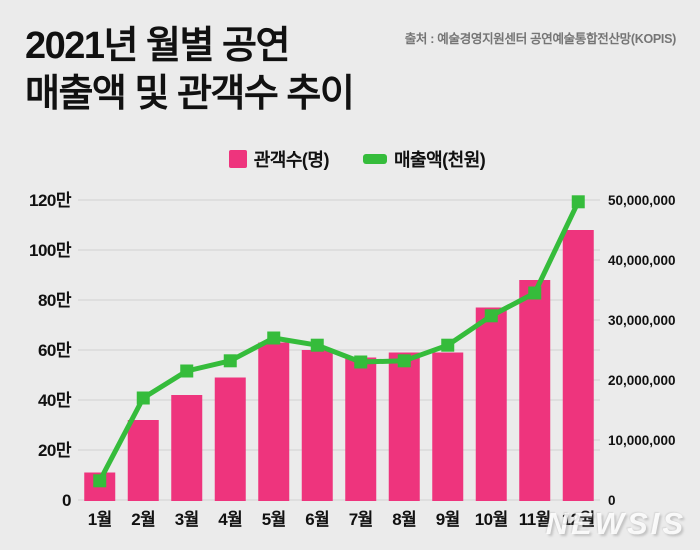 The width and height of the screenshot is (700, 550). What do you see at coordinates (143, 519) in the screenshot?
I see `x-axis-label-2월: 2월` at bounding box center [143, 519].